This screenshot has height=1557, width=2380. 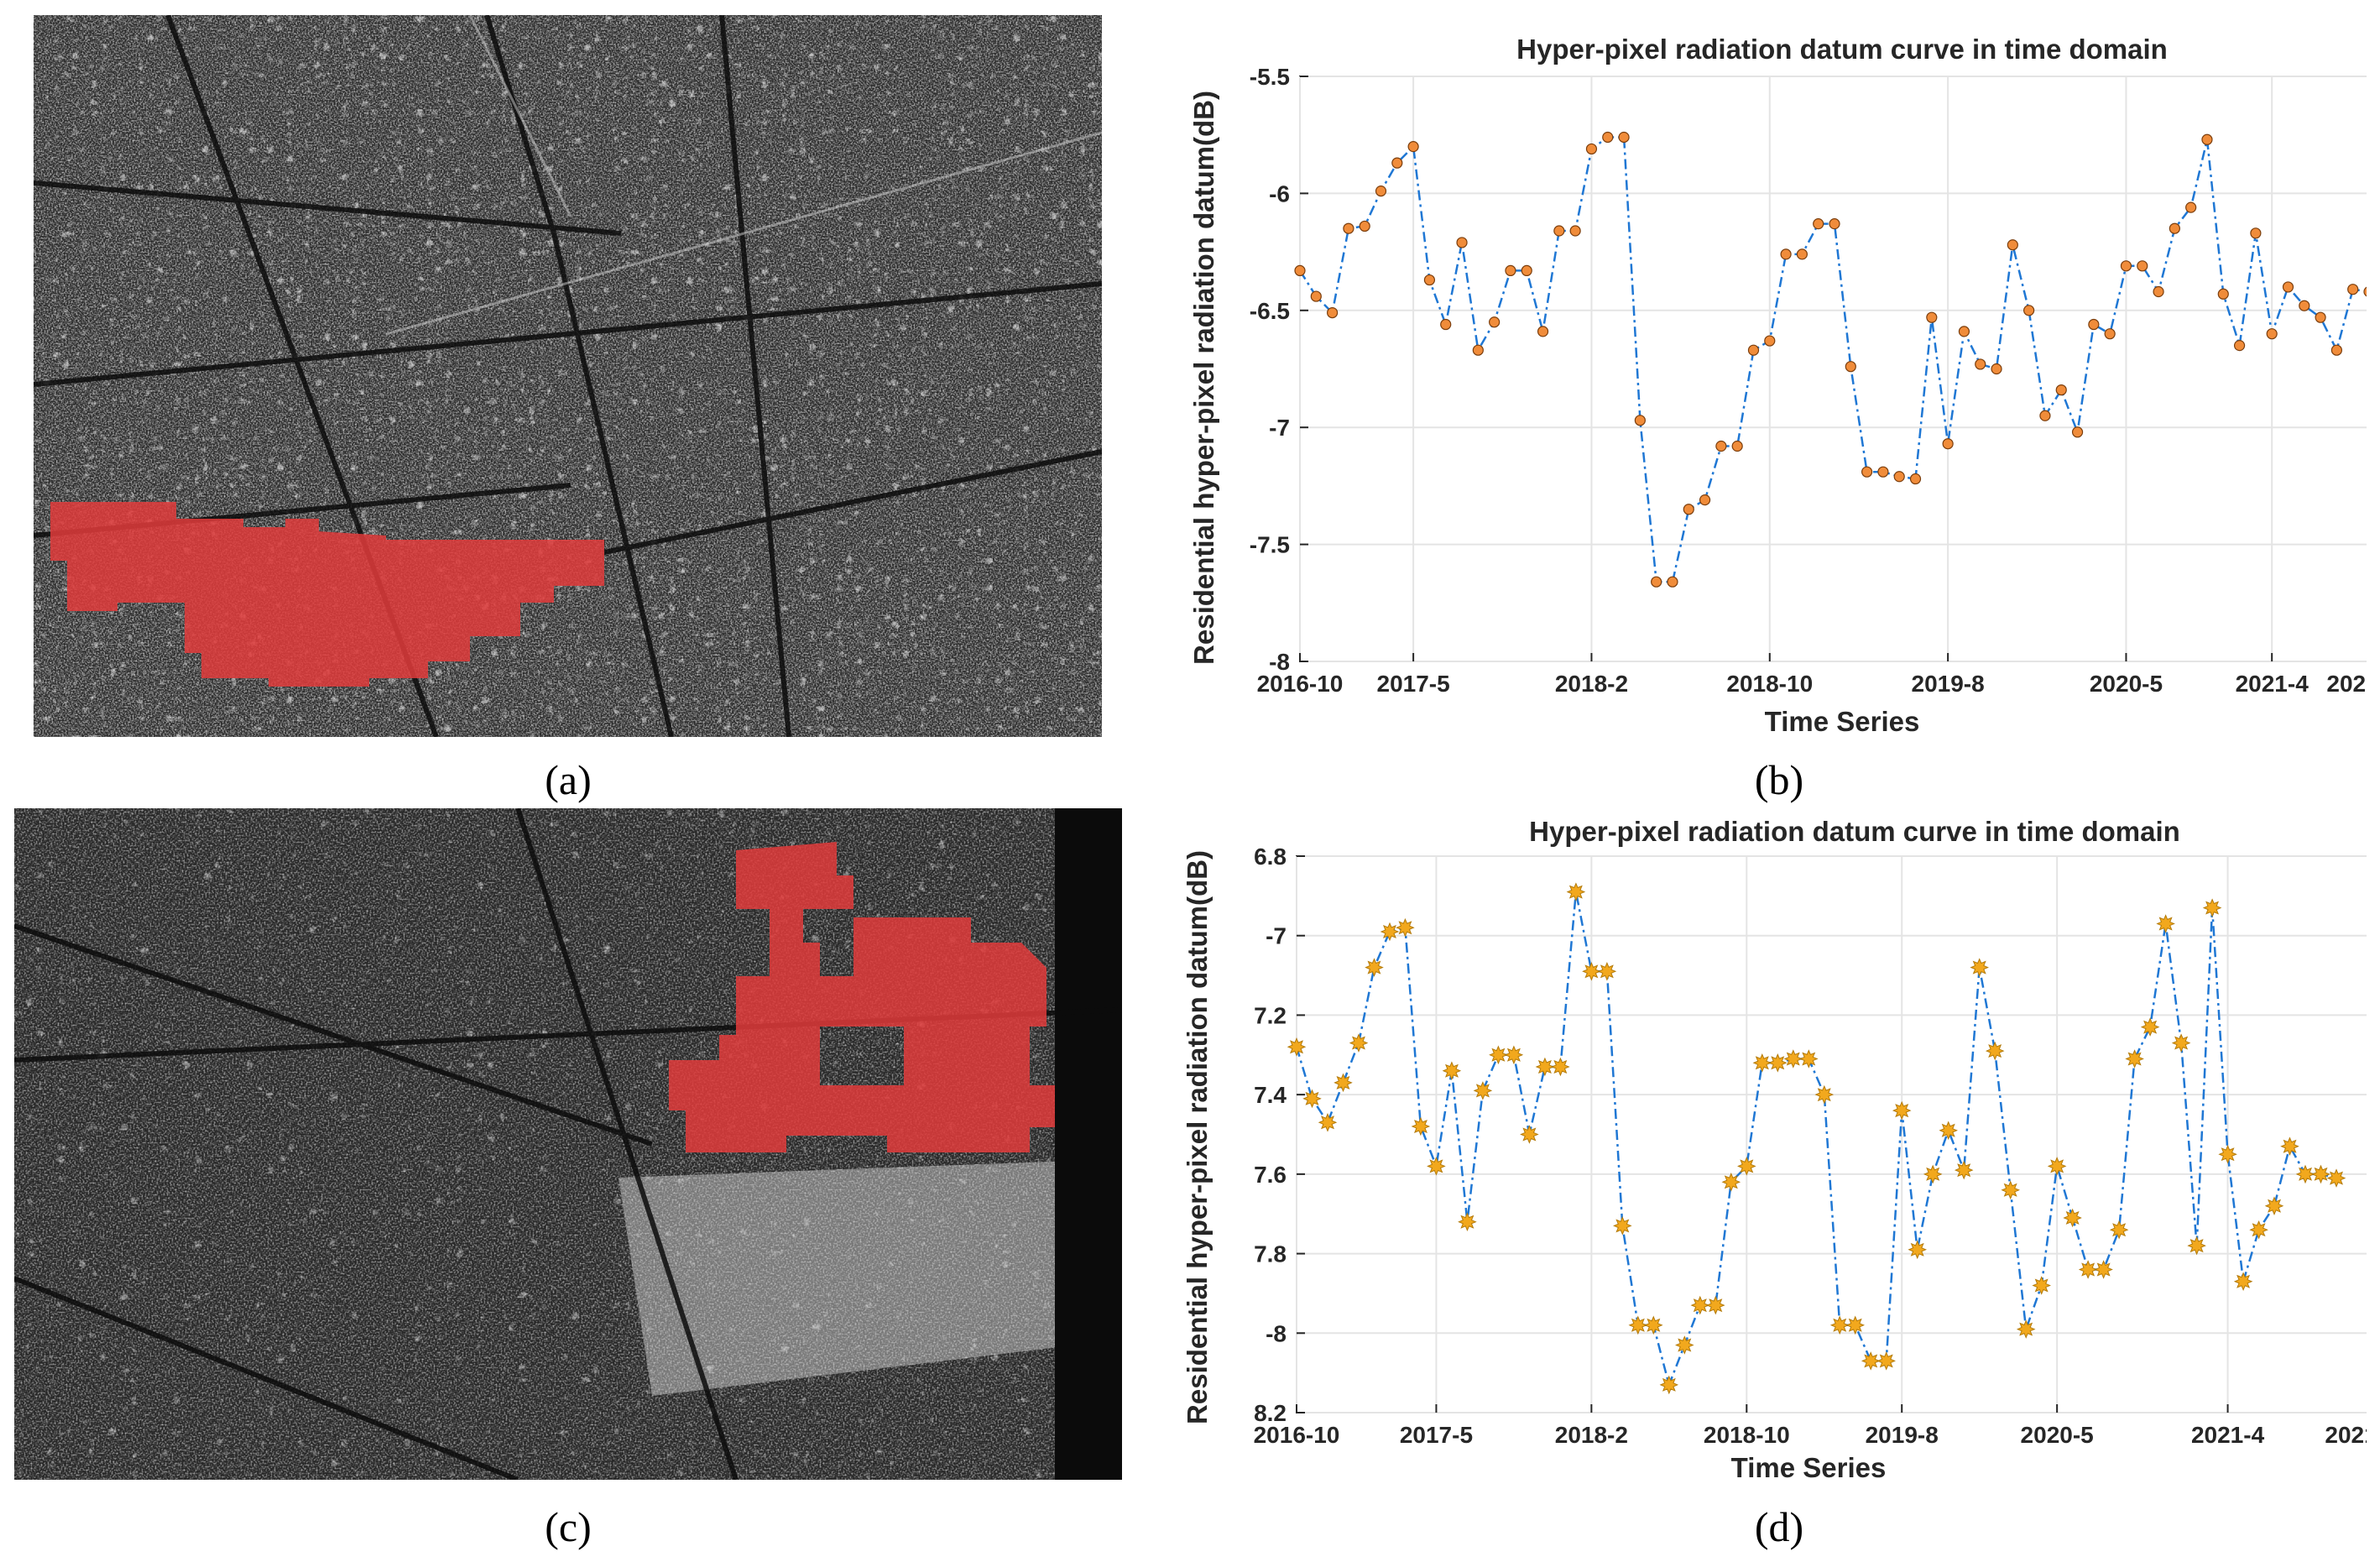 I want to click on chart-b-ytick-label: -6.5, so click(x=1270, y=311).